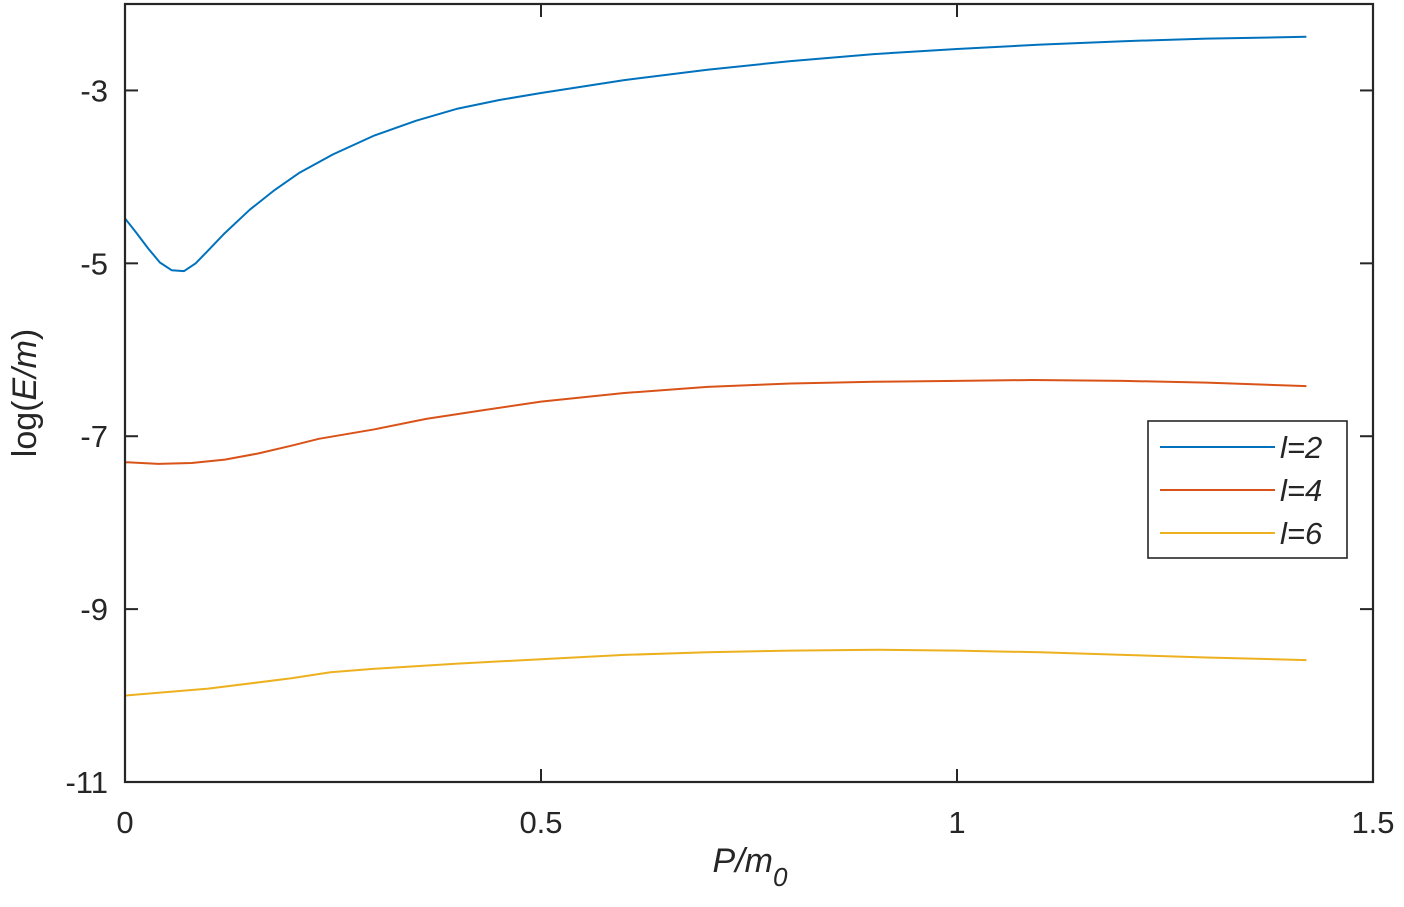  I want to click on series-line-l4, so click(715, 422).